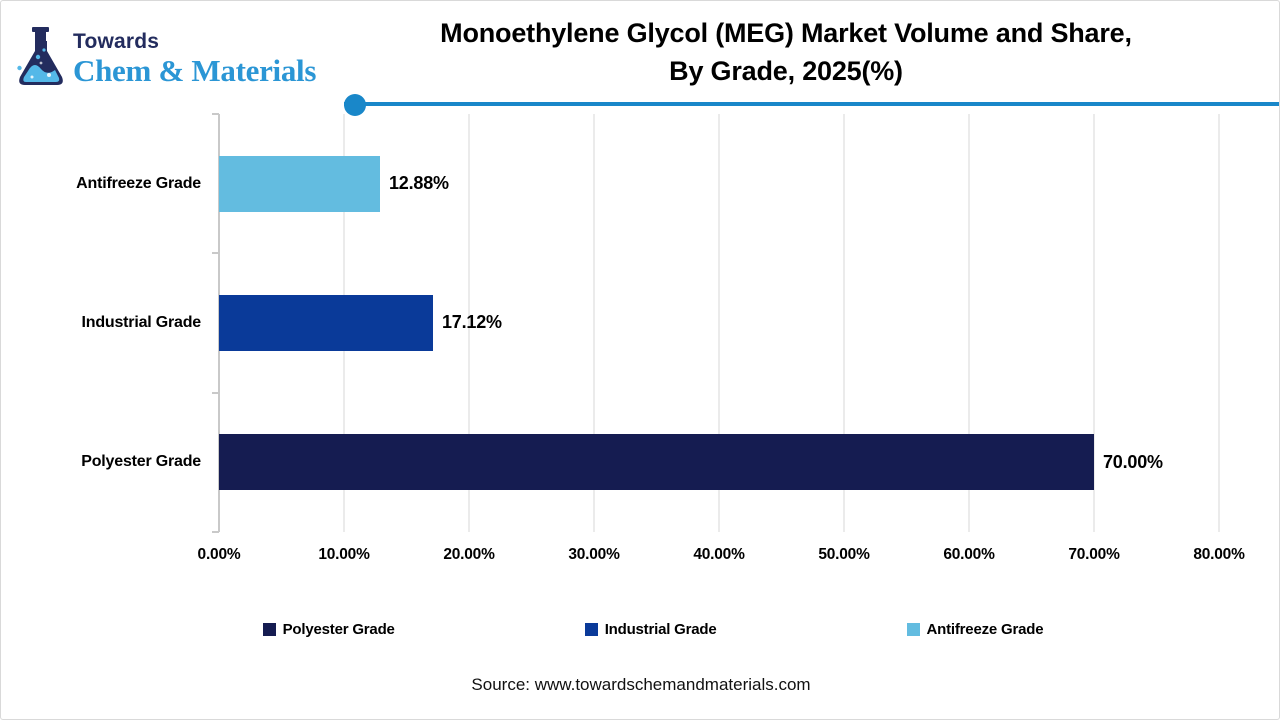  I want to click on x-tick-label: 40.00%, so click(719, 554).